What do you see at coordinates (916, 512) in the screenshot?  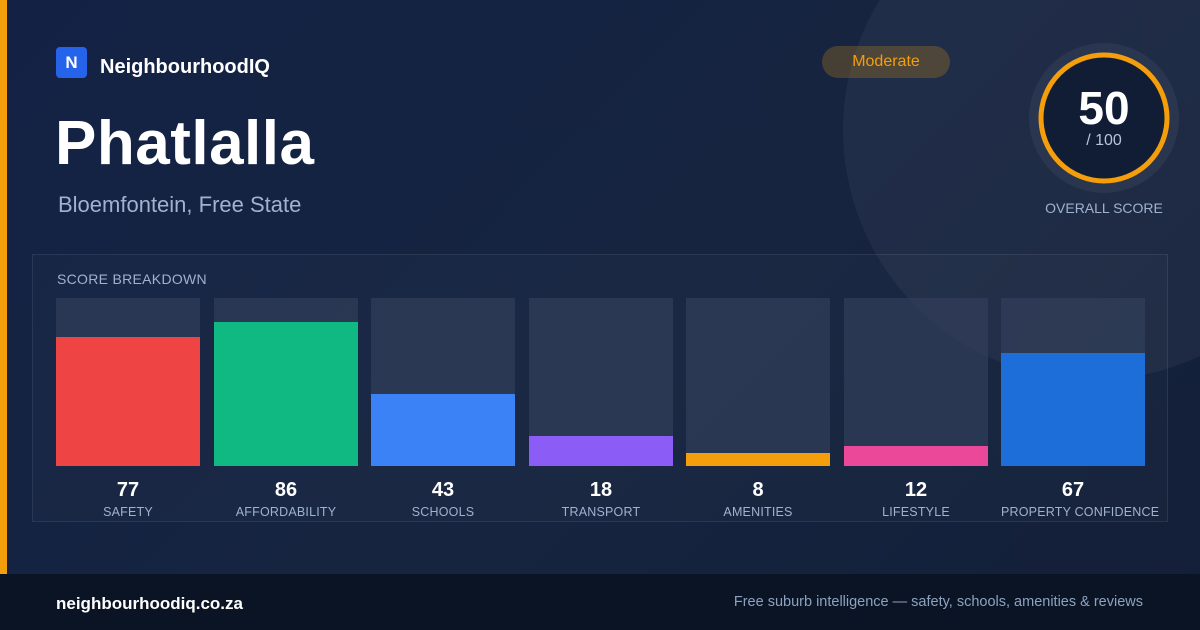 I see `bar-label: LIFESTYLE` at bounding box center [916, 512].